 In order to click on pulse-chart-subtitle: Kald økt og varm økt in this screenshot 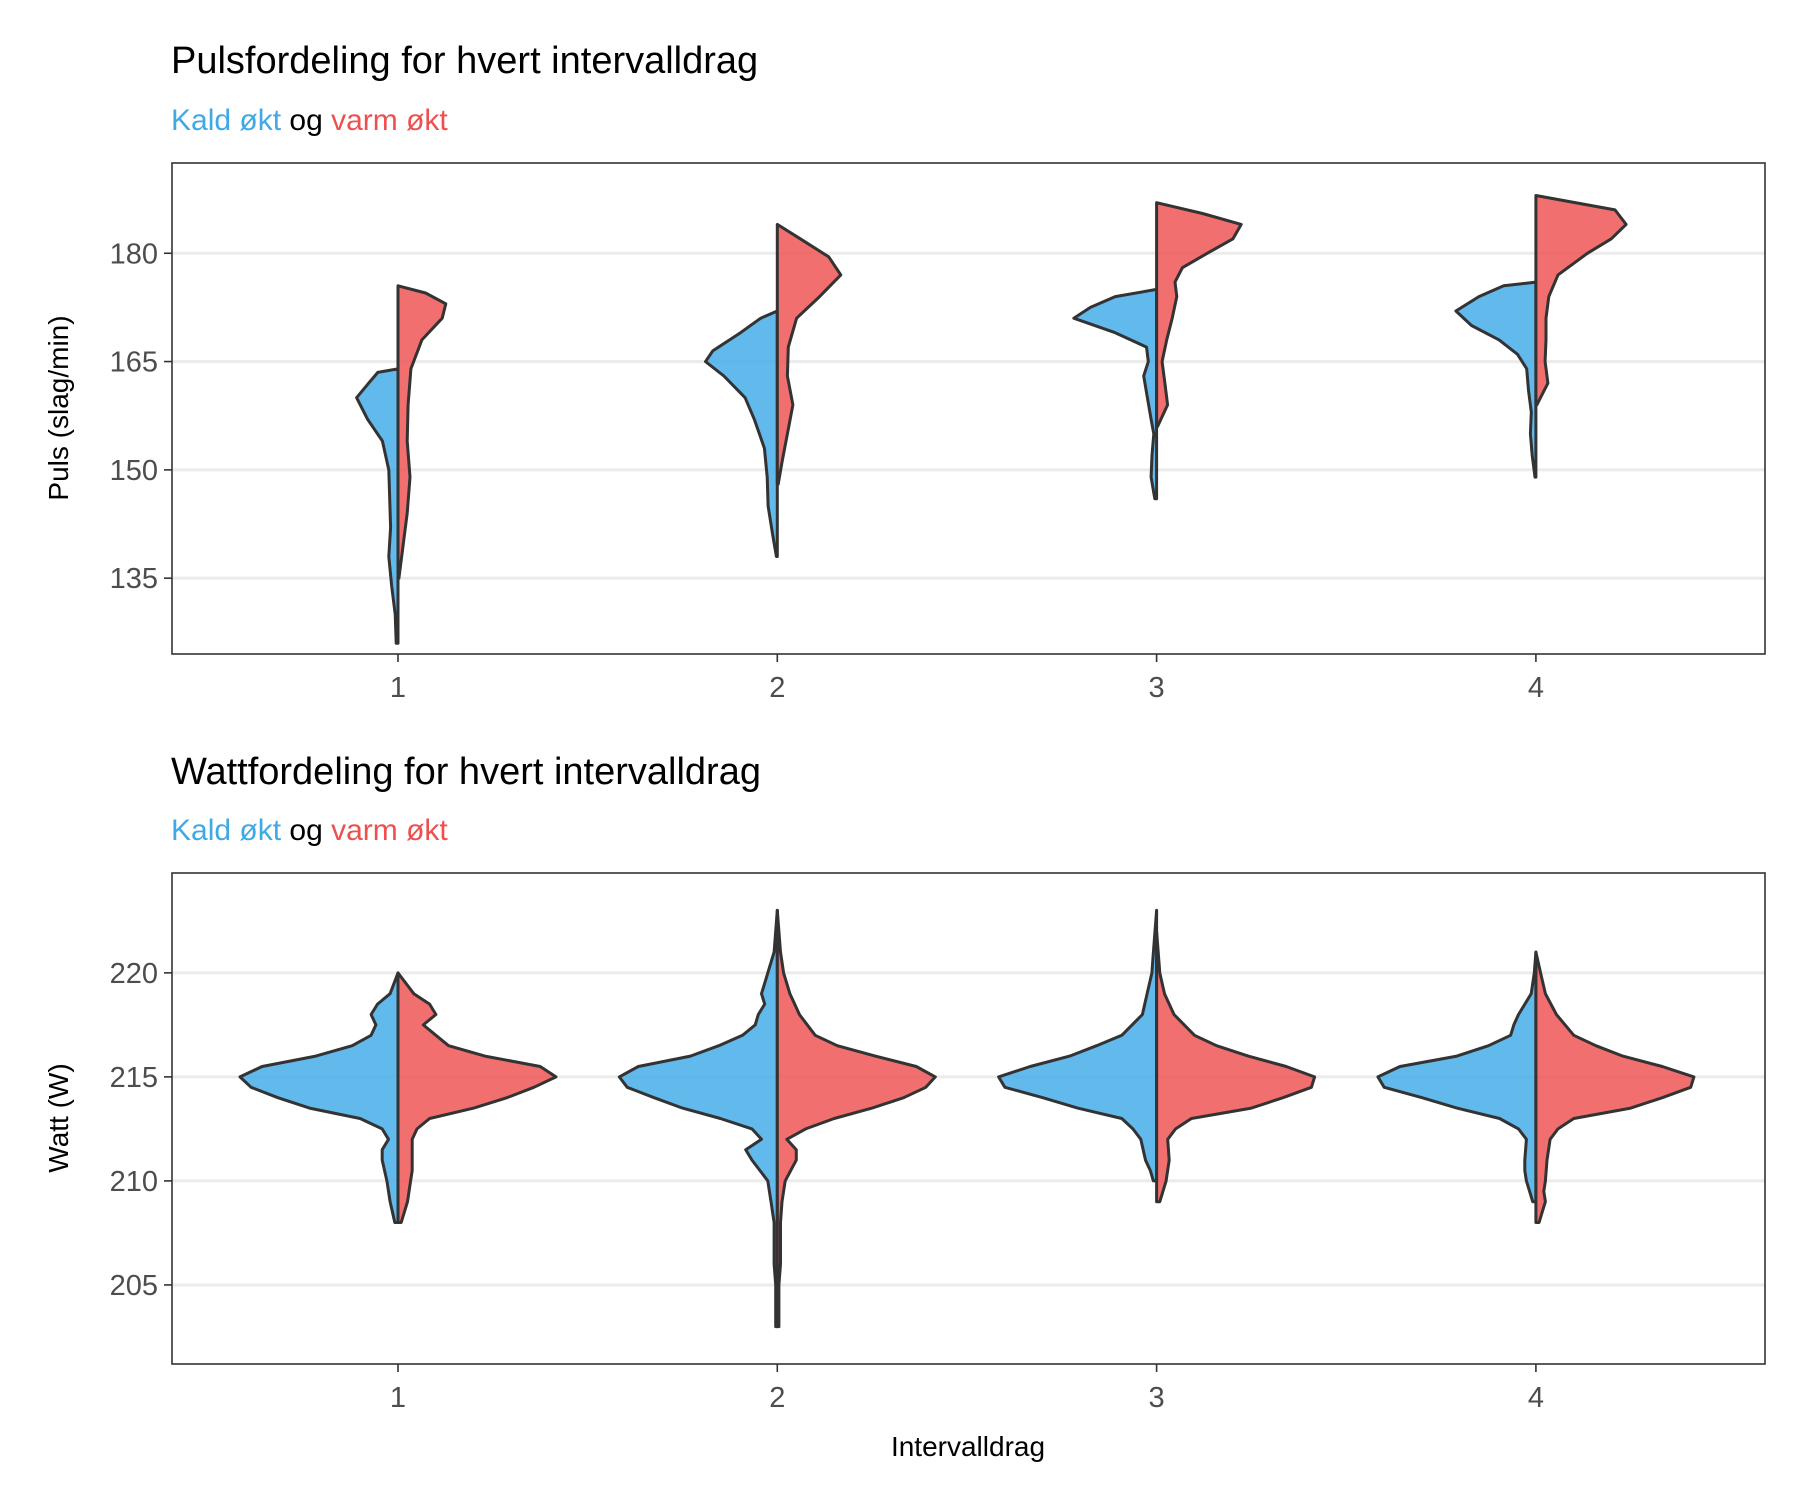, I will do `click(309, 120)`.